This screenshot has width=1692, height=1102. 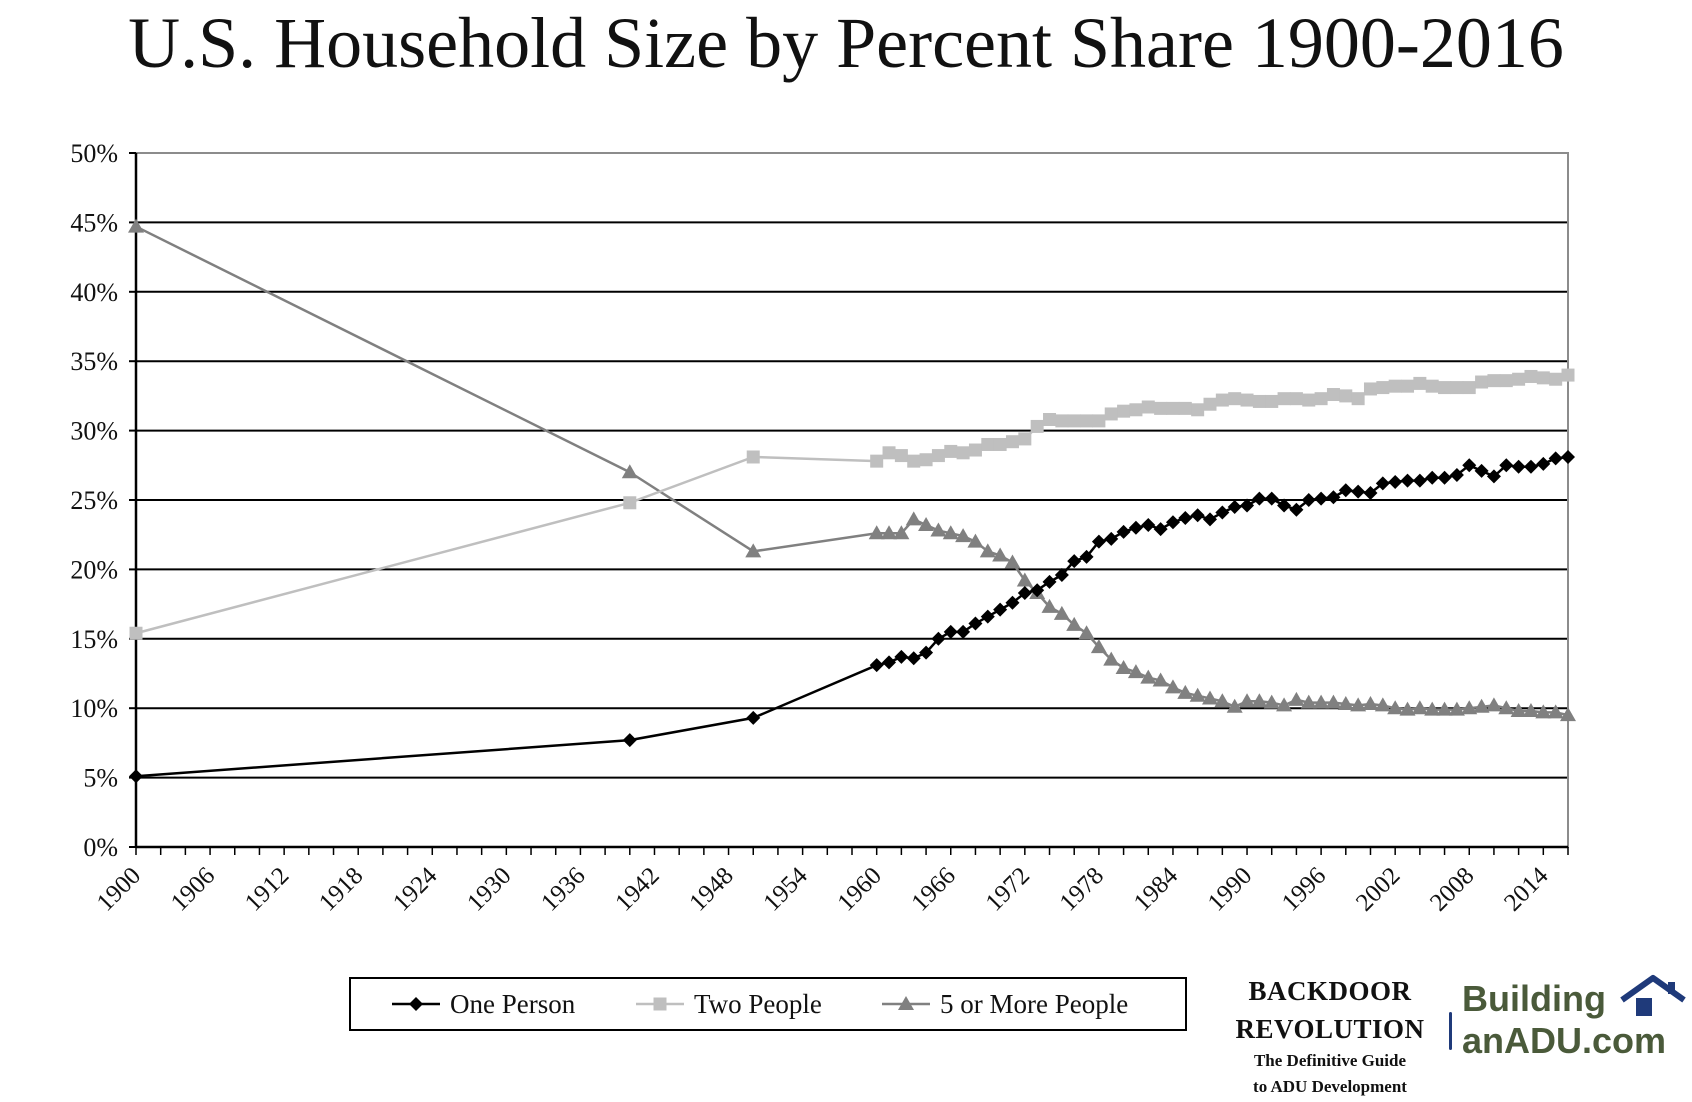 I want to click on x-tick-label: 1930, so click(x=489, y=889).